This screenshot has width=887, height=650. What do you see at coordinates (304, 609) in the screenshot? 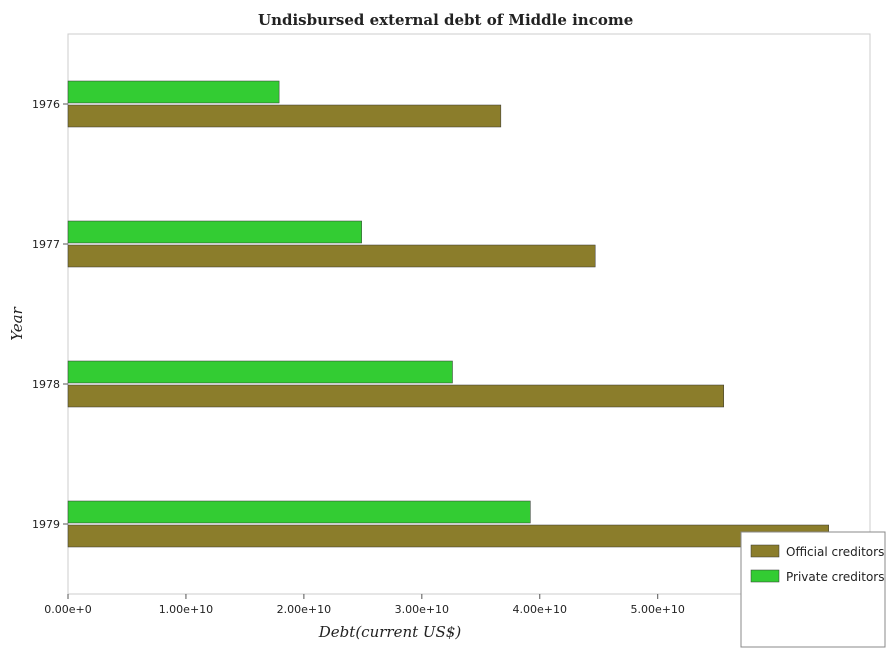
I see `x-tick-label: 2.00e+10` at bounding box center [304, 609].